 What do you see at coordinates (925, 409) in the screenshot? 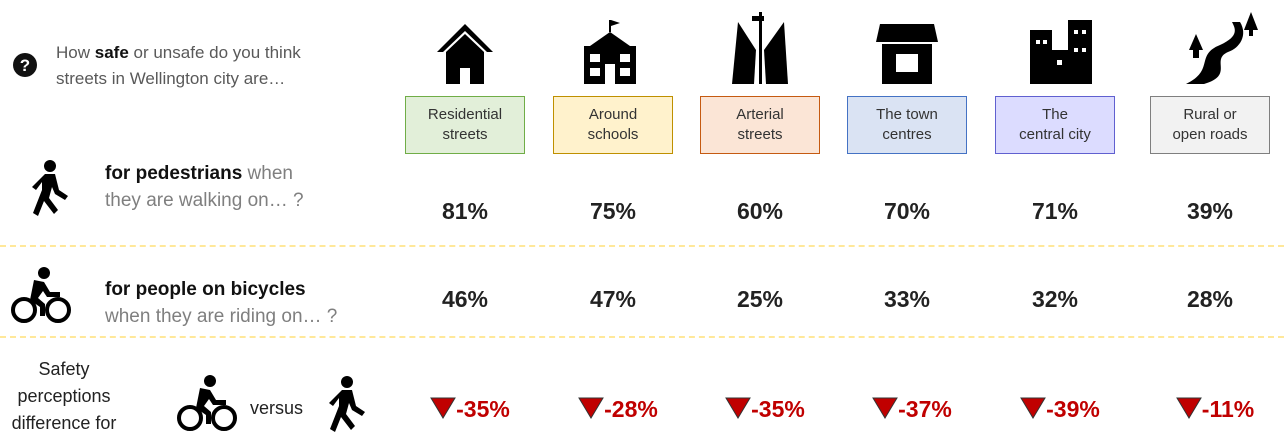
I see `difference-text: -37%` at bounding box center [925, 409].